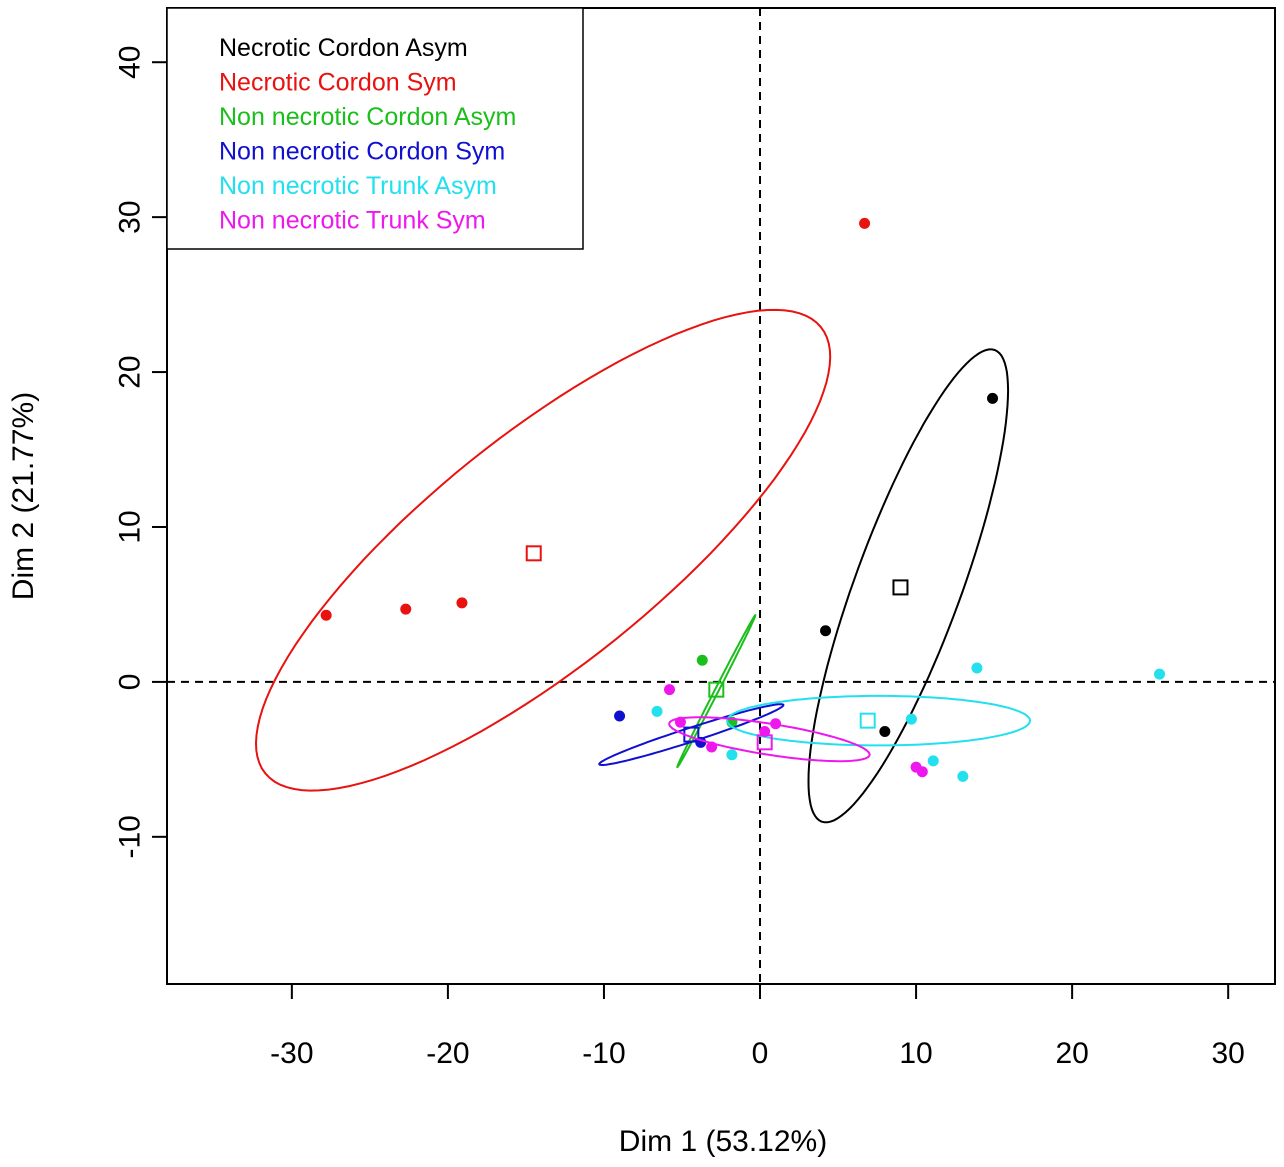 Image resolution: width=1284 pixels, height=1167 pixels. What do you see at coordinates (130, 526) in the screenshot?
I see `y-tick-label: 10` at bounding box center [130, 526].